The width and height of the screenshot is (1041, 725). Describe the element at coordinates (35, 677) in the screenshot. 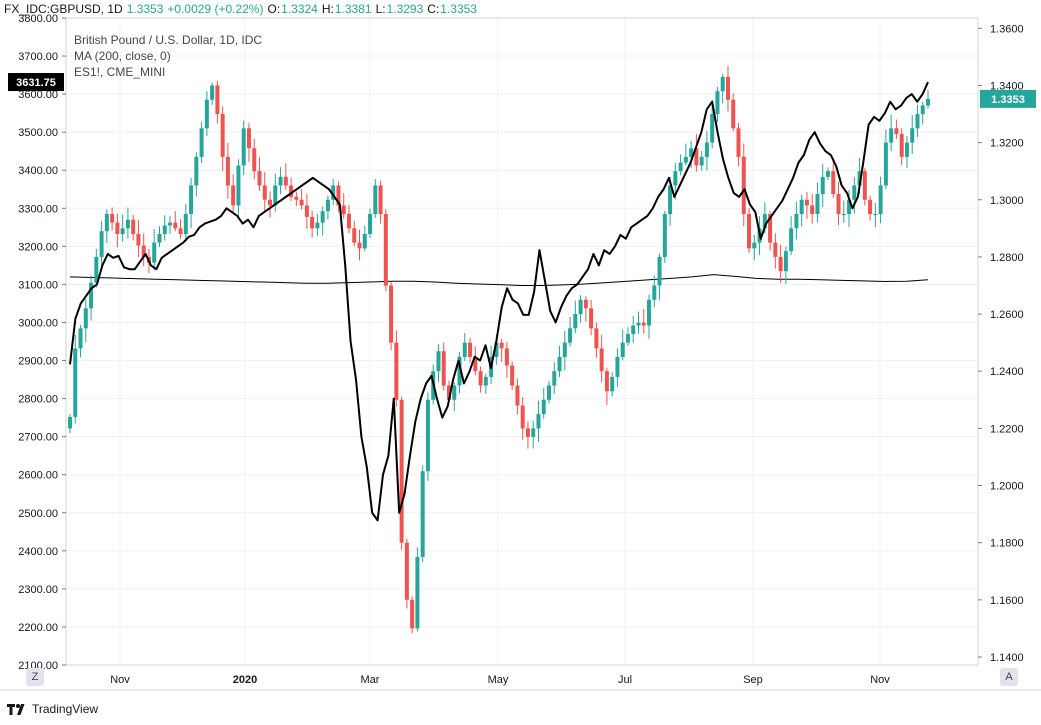

I see `left-axis-scale-button: Z` at that location.